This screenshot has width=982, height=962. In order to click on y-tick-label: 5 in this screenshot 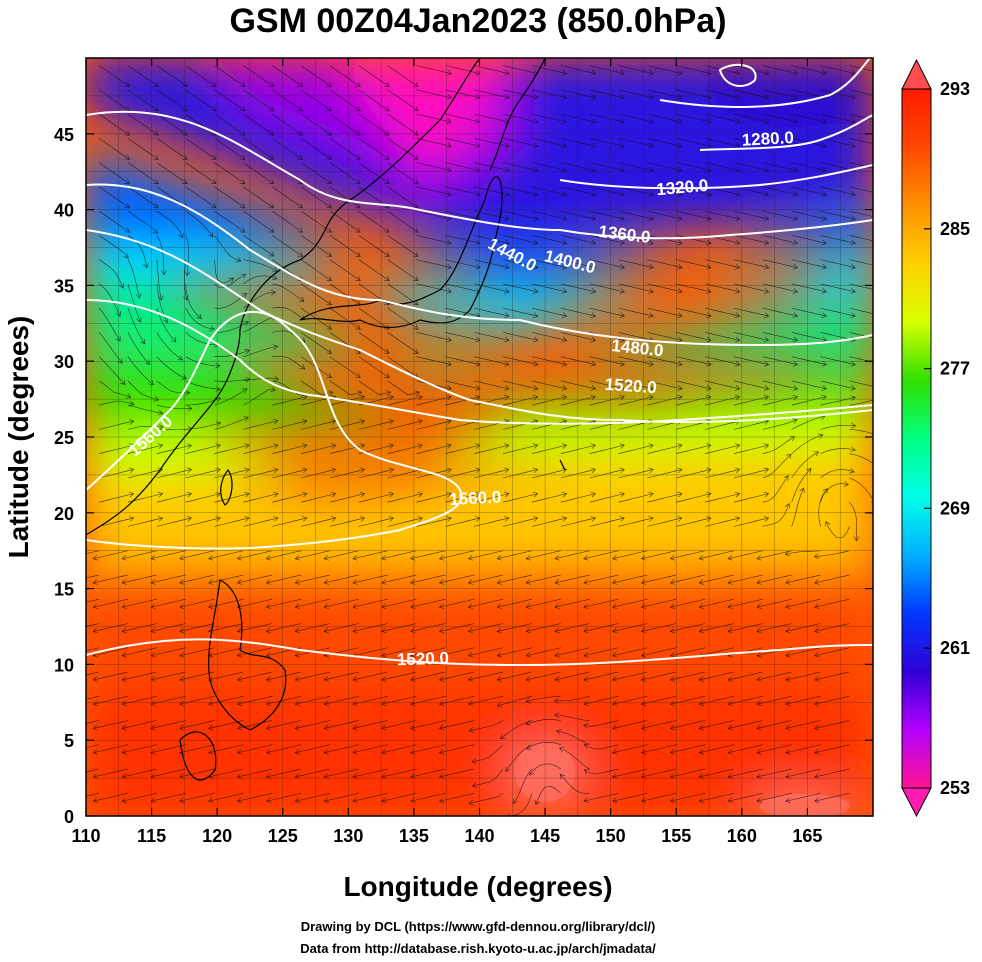, I will do `click(69, 741)`.